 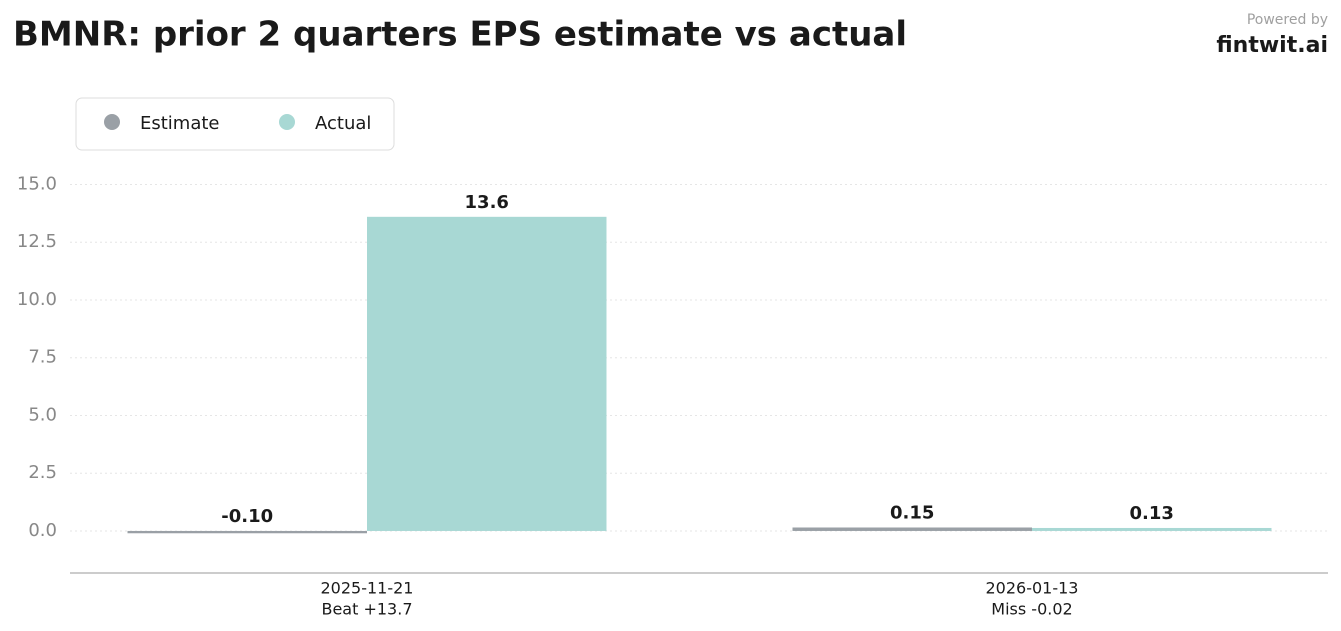 What do you see at coordinates (235, 124) in the screenshot?
I see `legend-box` at bounding box center [235, 124].